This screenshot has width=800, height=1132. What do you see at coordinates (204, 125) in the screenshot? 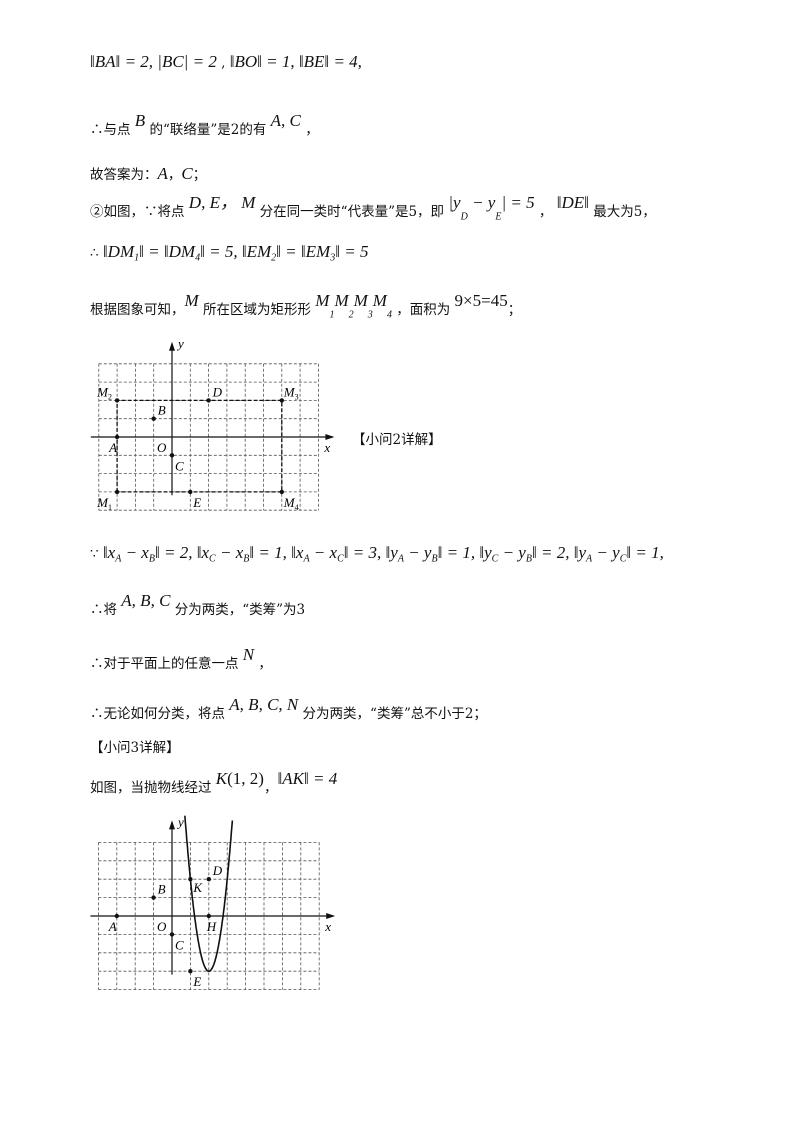
I see `text-line: ∴与点 B 的“联络量”是2的有 A, C ，` at bounding box center [204, 125].